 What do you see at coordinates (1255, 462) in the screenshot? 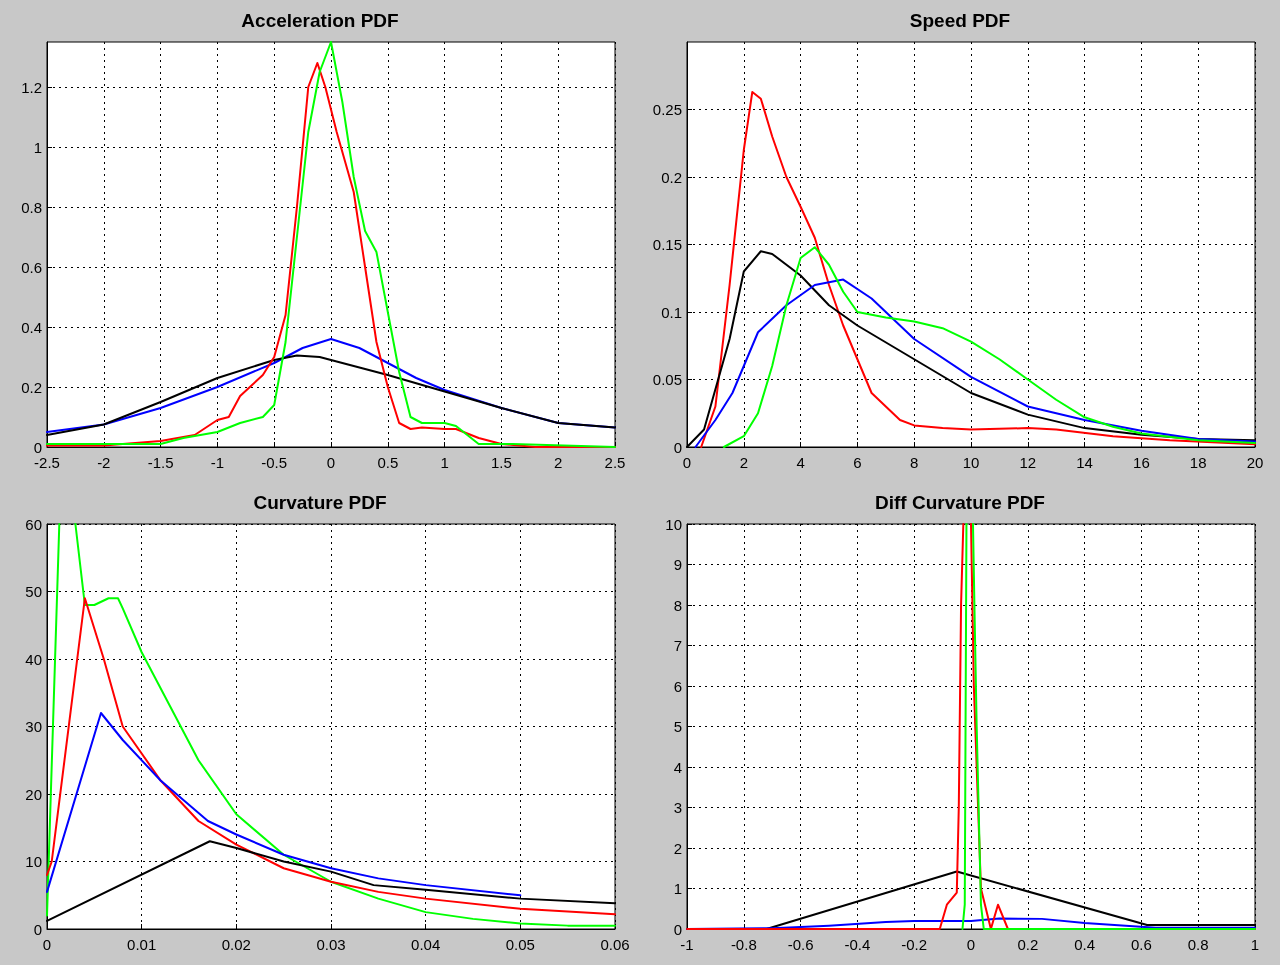
I see `x-tick-label: 20` at bounding box center [1255, 462].